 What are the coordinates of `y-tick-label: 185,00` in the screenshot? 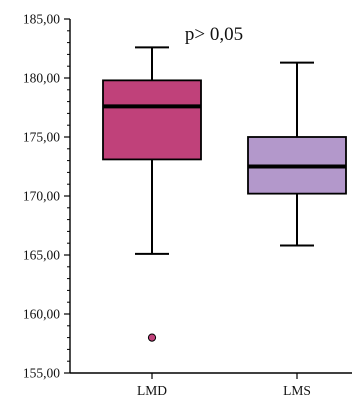 It's located at (41, 19).